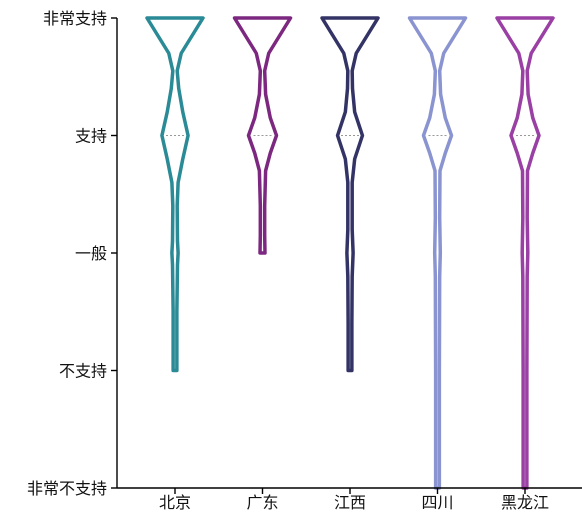 Image resolution: width=582 pixels, height=512 pixels. I want to click on x-tick-label: 黑龙江, so click(525, 502).